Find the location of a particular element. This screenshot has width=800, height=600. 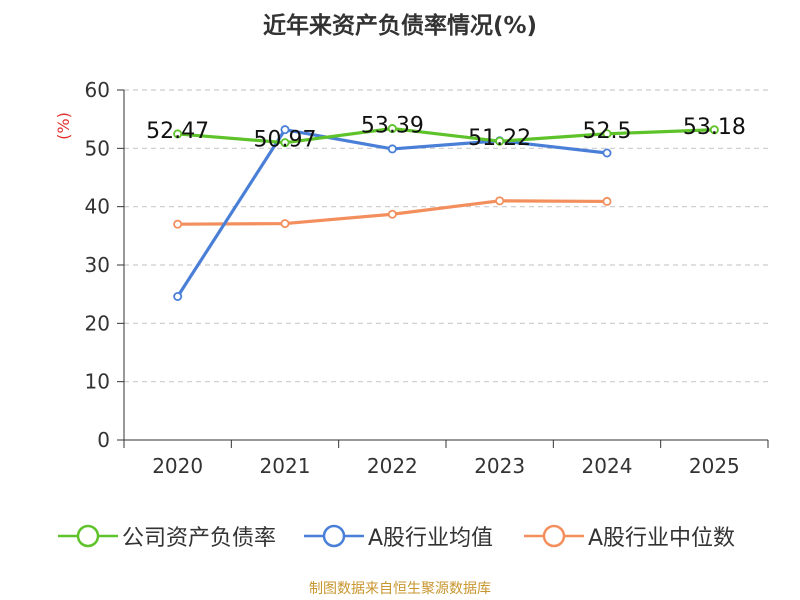

x-tick-label: 2023 is located at coordinates (499, 466).